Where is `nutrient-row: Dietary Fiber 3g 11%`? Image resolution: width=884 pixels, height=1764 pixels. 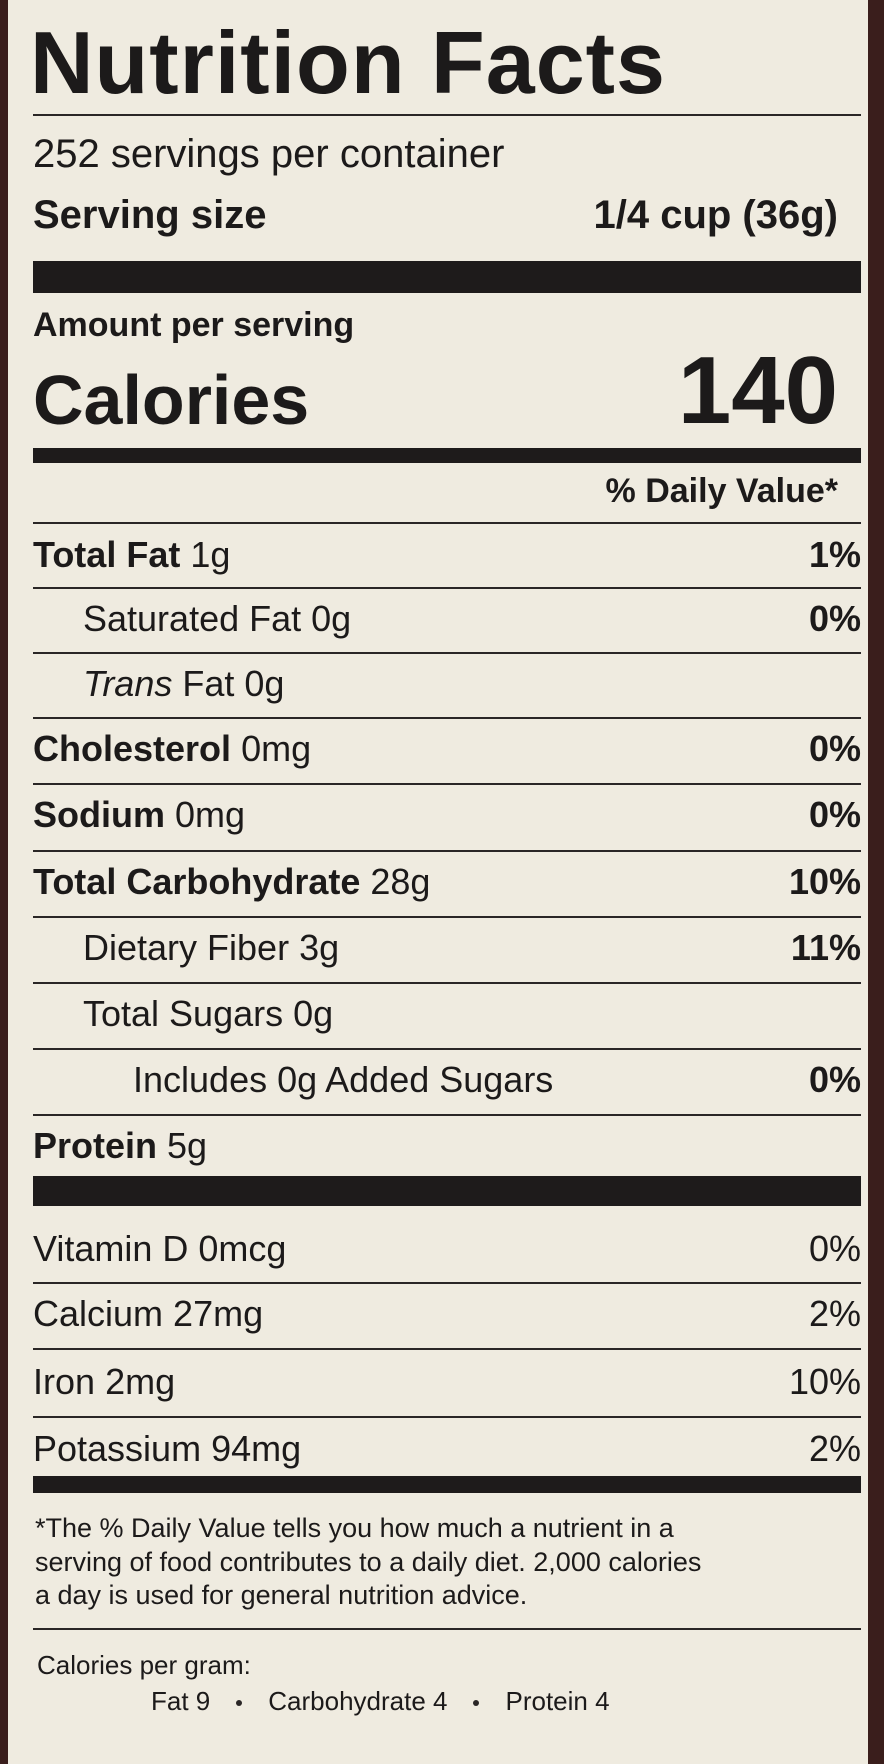
nutrient-row: Dietary Fiber 3g 11% is located at coordinates (447, 948).